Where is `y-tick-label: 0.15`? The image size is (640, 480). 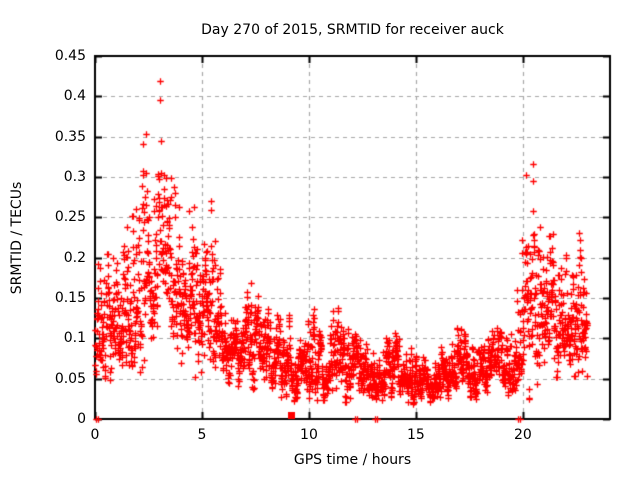 y-tick-label: 0.15 is located at coordinates (70, 298).